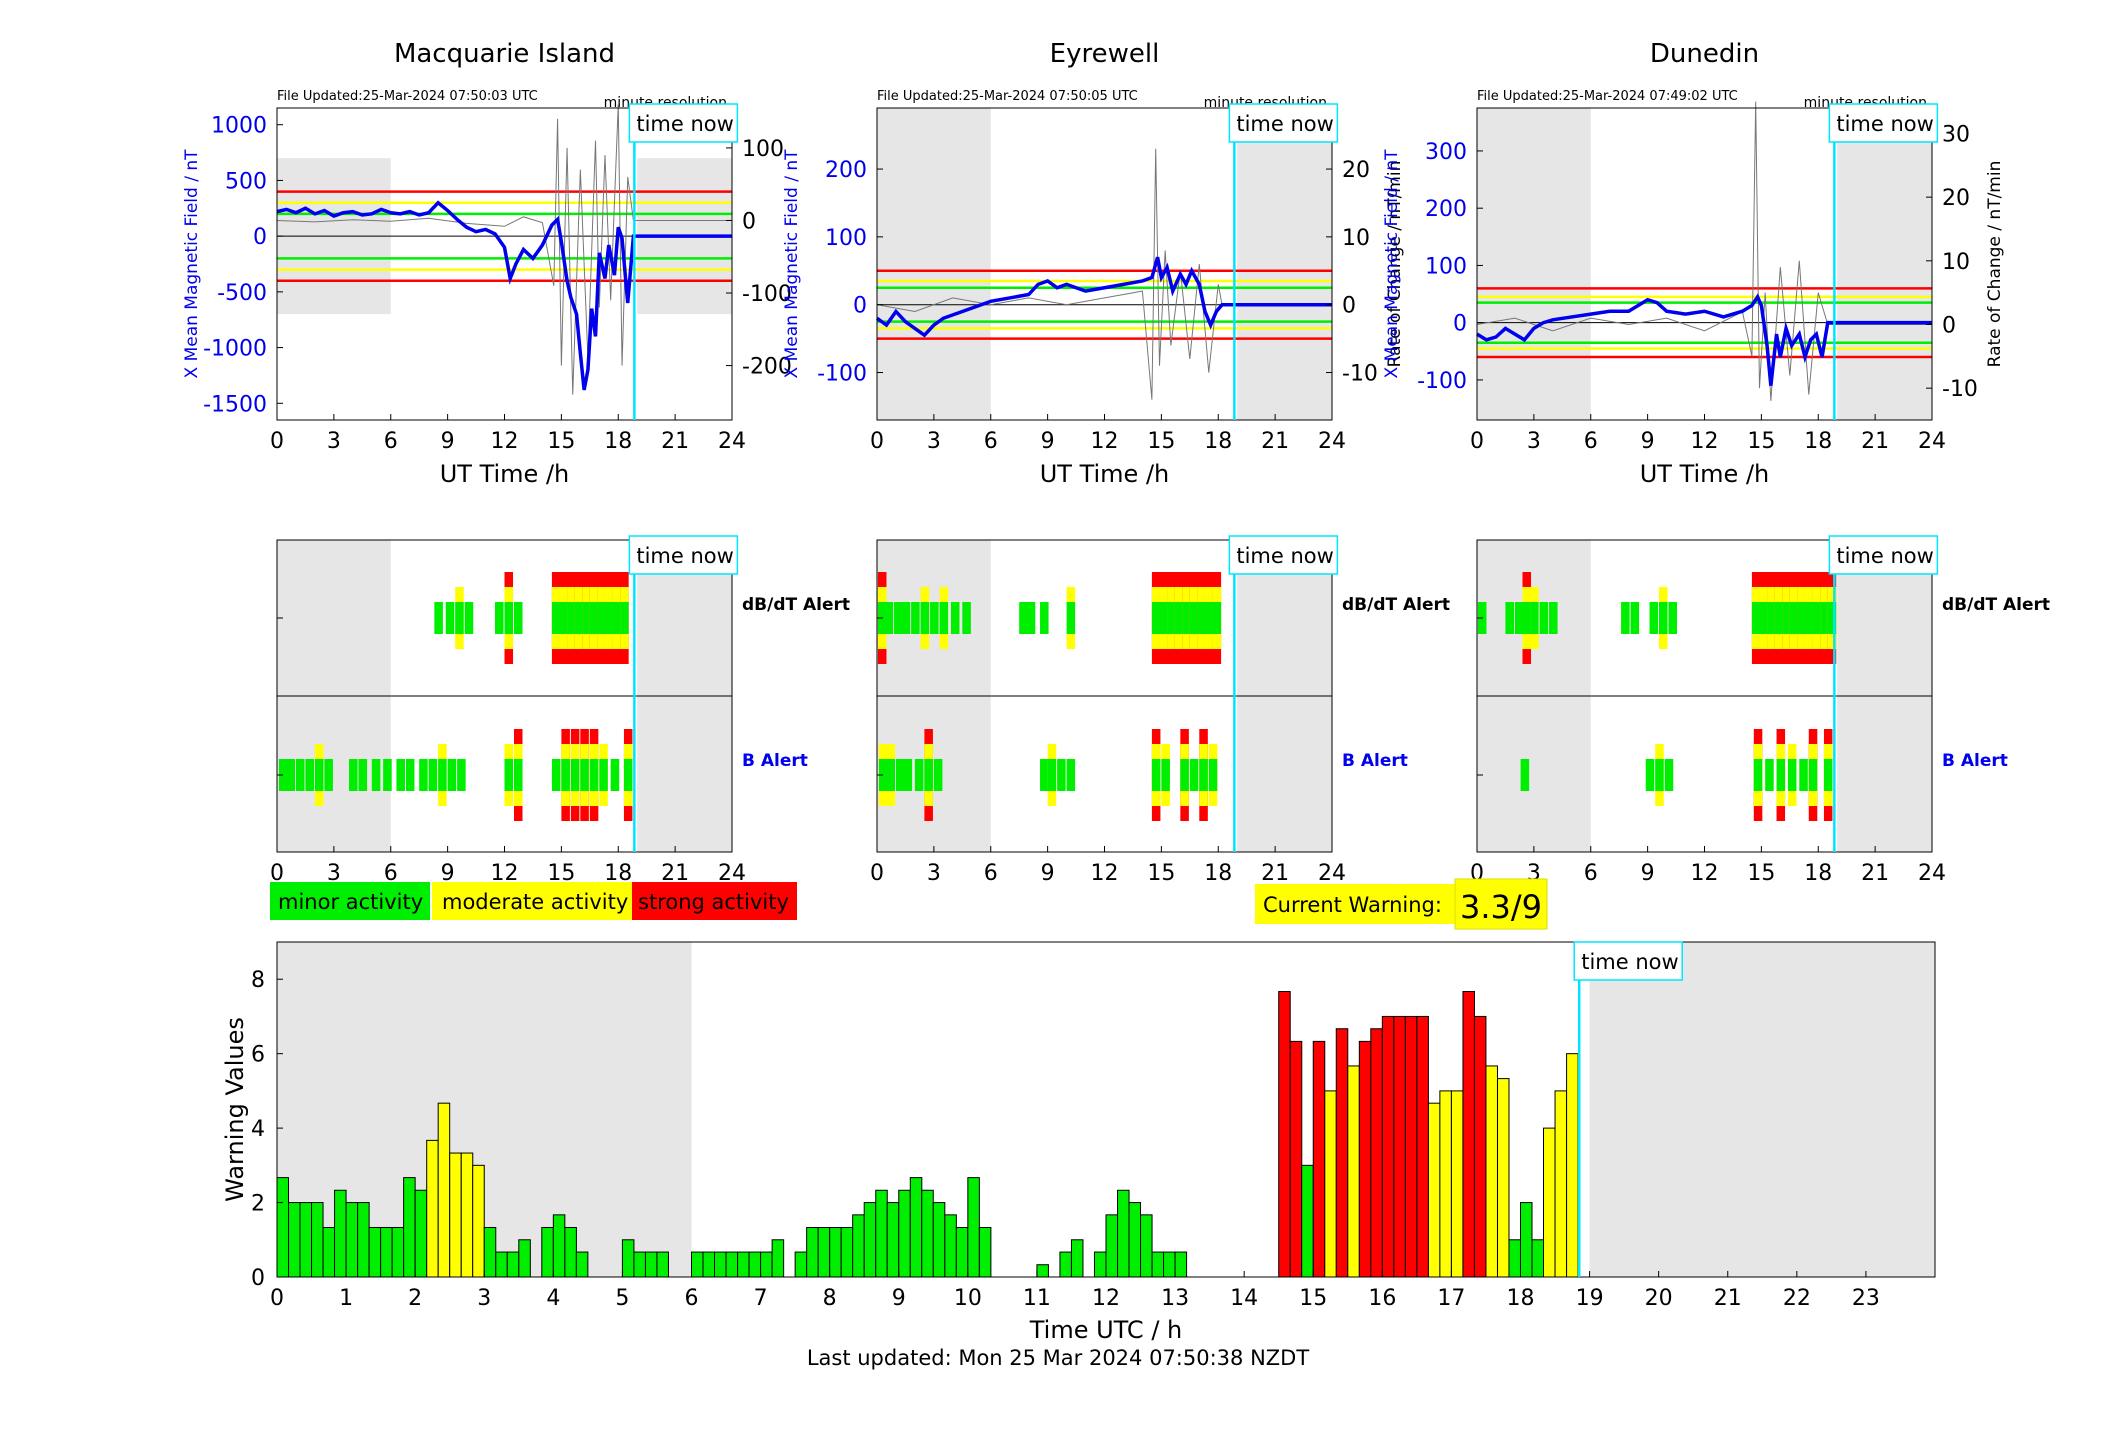 The image size is (2117, 1441). I want to click on y-right-tick-label: 30, so click(1956, 134).